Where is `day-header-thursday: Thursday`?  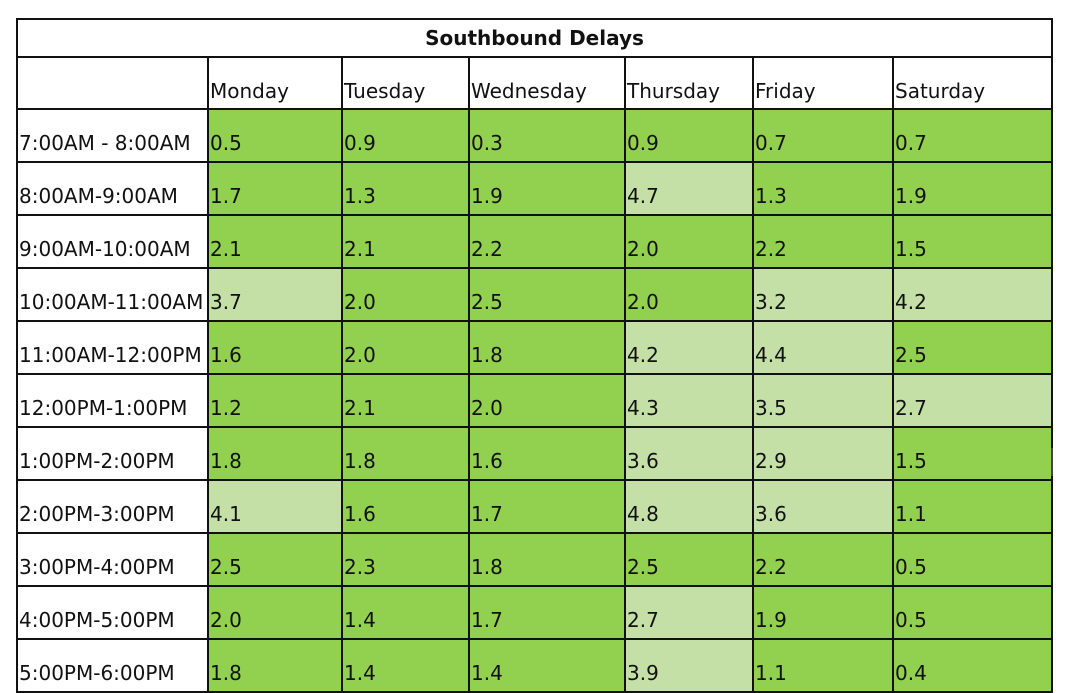
day-header-thursday: Thursday is located at coordinates (689, 83).